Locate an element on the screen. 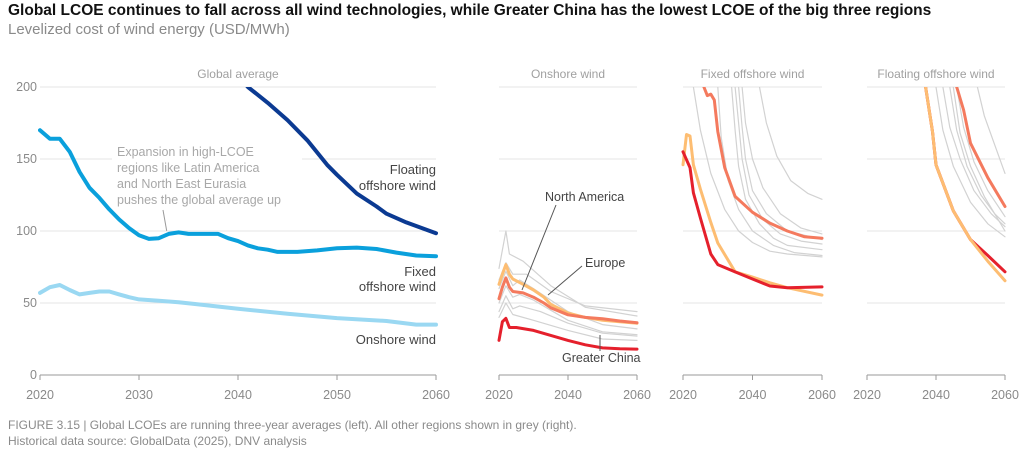 This screenshot has height=455, width=1024. annotation-text: and North East Eurasia is located at coordinates (181, 184).